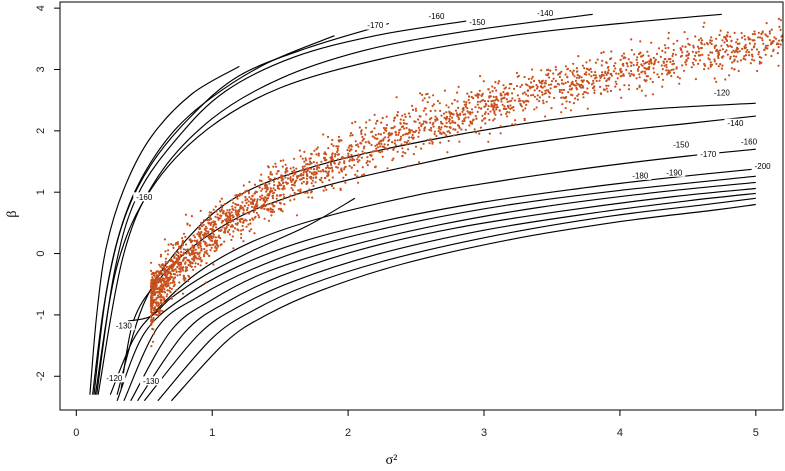 This screenshot has width=785, height=471. I want to click on x-tick-label: 5, so click(756, 433).